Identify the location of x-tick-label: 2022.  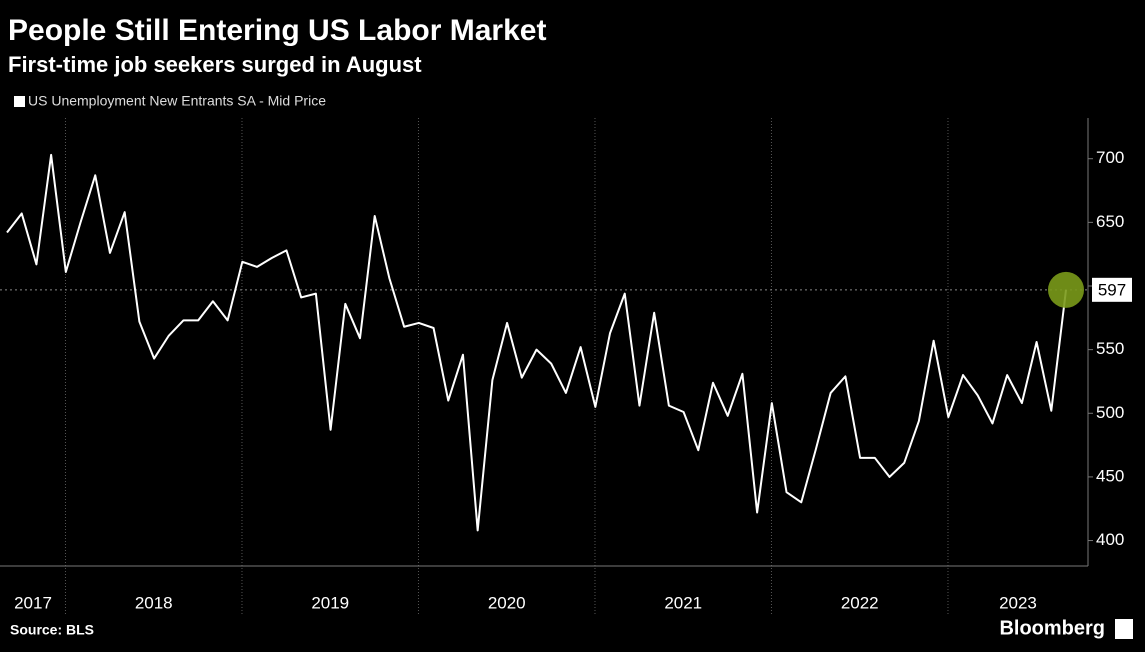
(860, 602).